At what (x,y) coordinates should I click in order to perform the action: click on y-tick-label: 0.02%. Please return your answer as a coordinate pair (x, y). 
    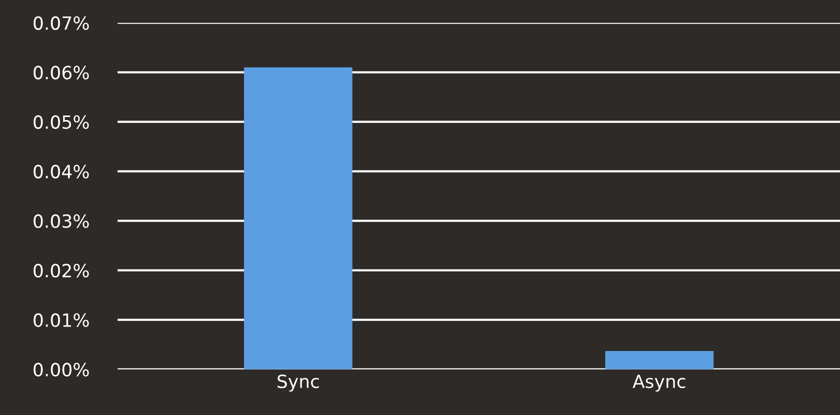
    Looking at the image, I should click on (61, 271).